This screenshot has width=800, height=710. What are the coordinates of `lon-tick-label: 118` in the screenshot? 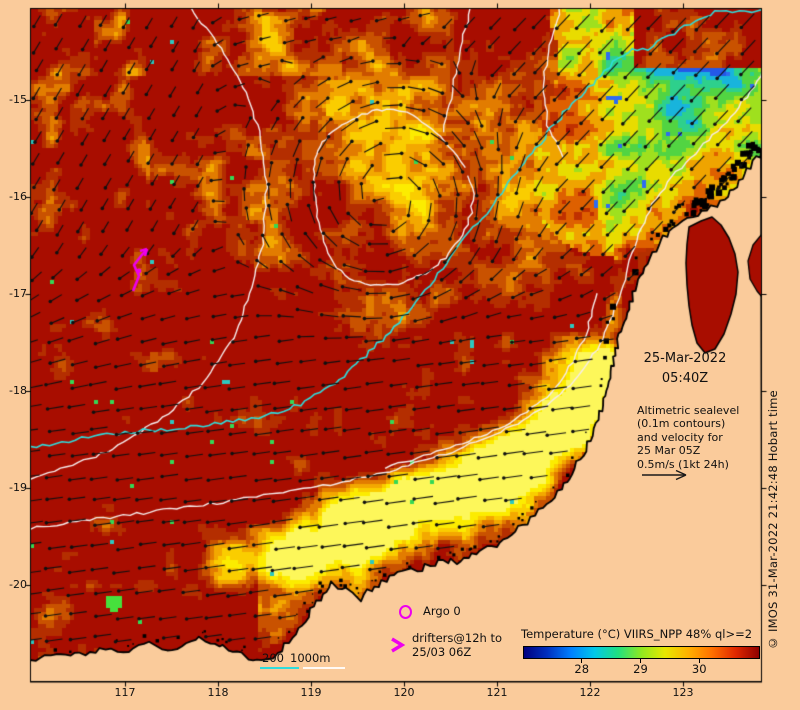 It's located at (218, 692).